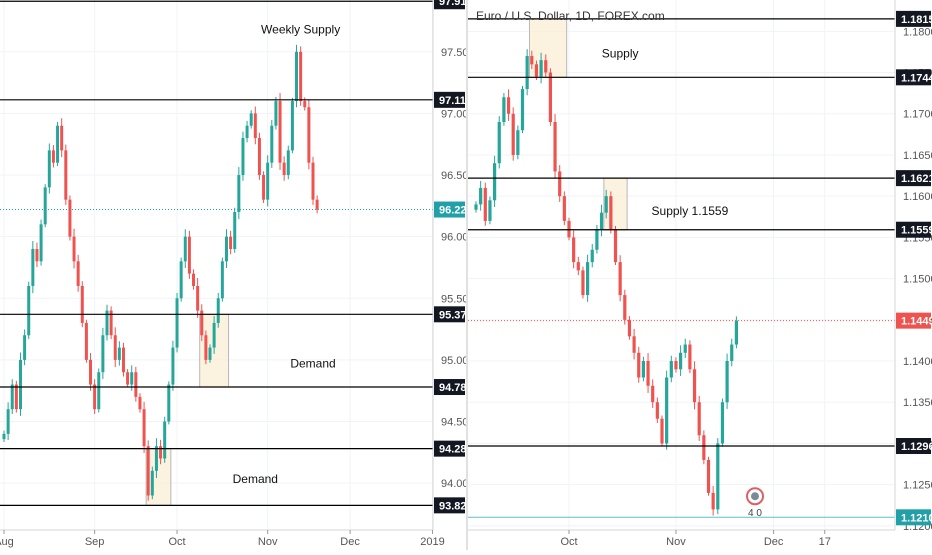 This screenshot has width=932, height=555. Describe the element at coordinates (917, 486) in the screenshot. I see `price-tick-label: 1.12500` at that location.